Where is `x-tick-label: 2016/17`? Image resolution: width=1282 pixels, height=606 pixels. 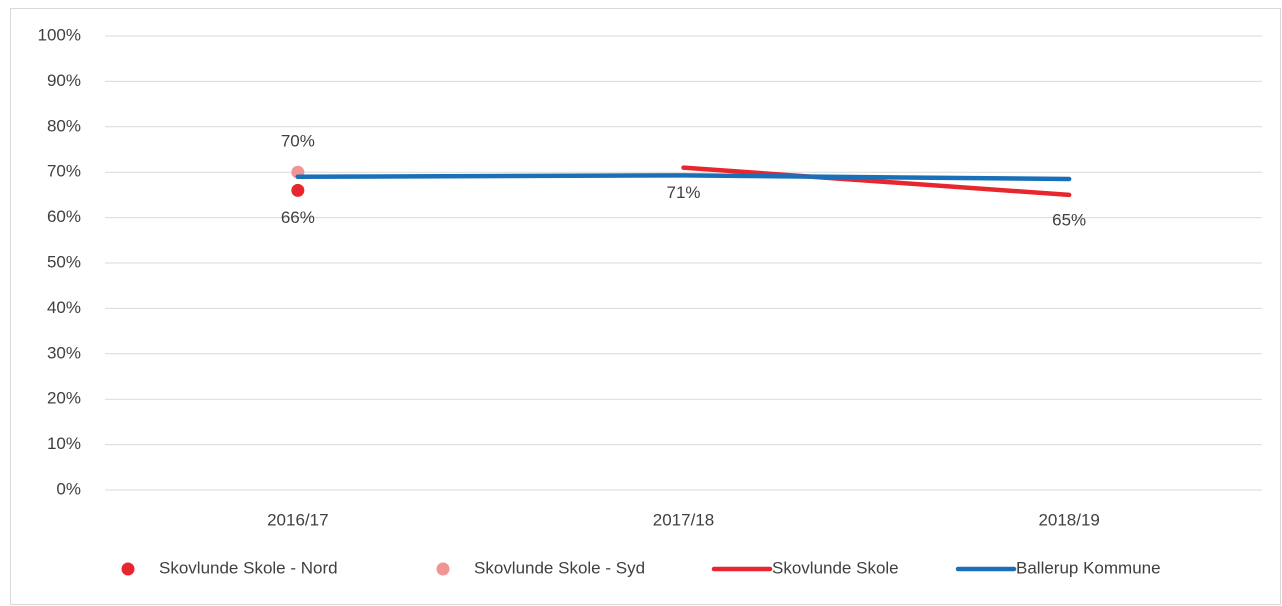 x-tick-label: 2016/17 is located at coordinates (297, 519).